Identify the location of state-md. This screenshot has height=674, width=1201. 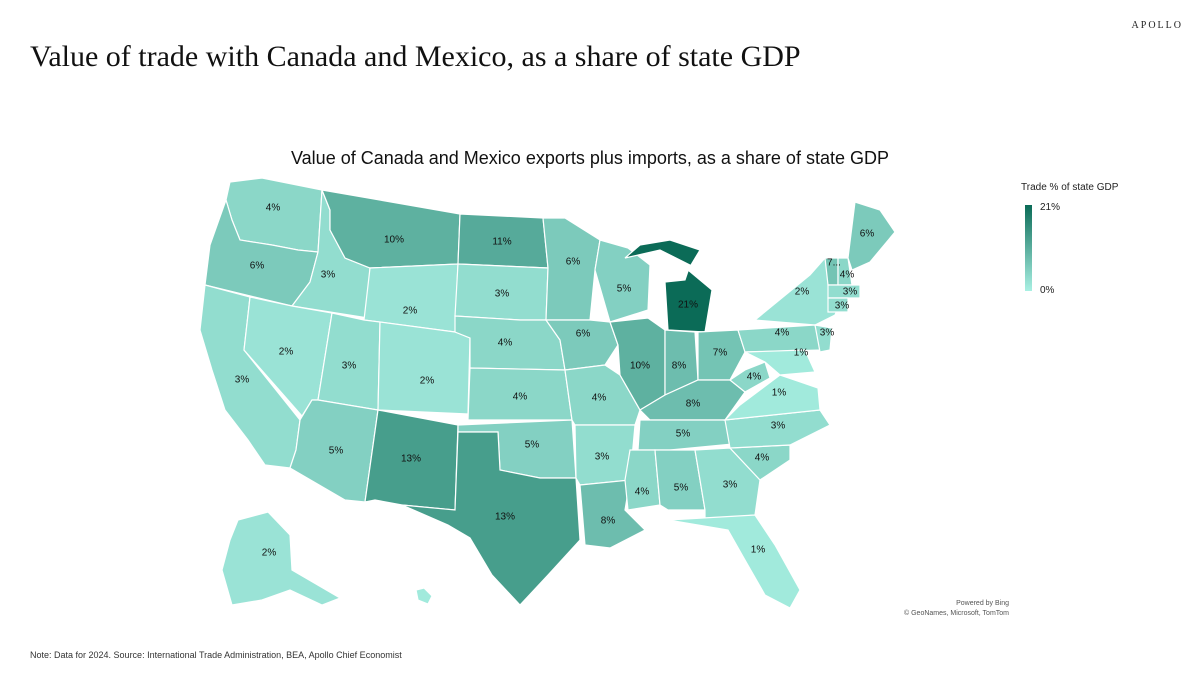
(780, 362).